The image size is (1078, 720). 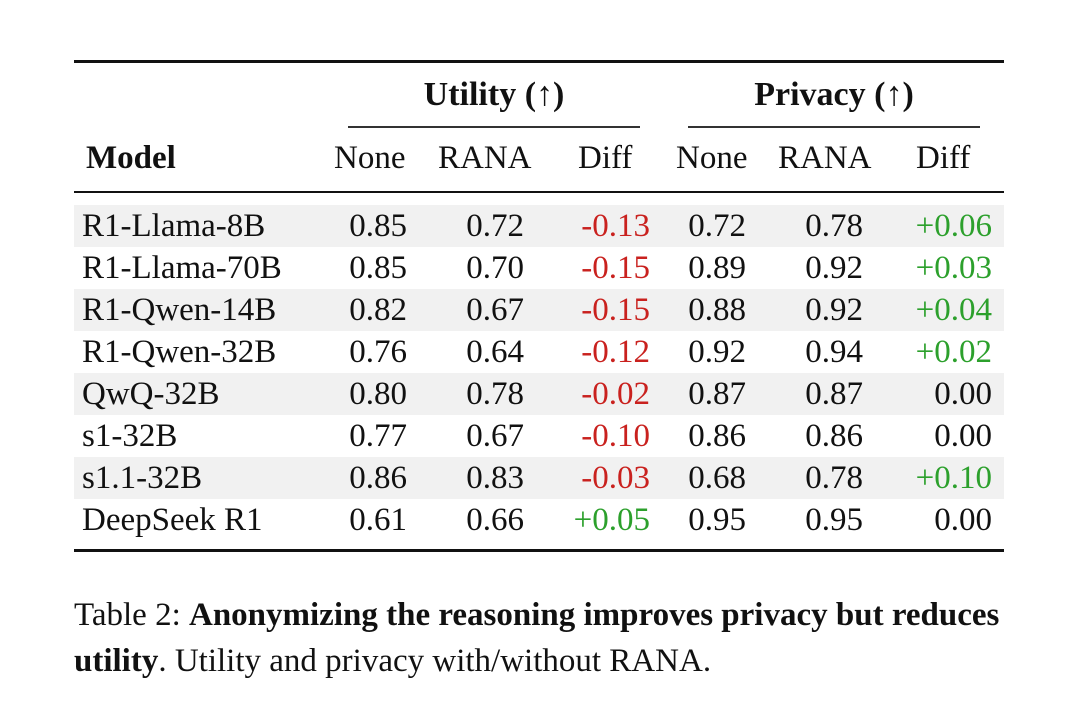 I want to click on caption-end: ., so click(x=707, y=661).